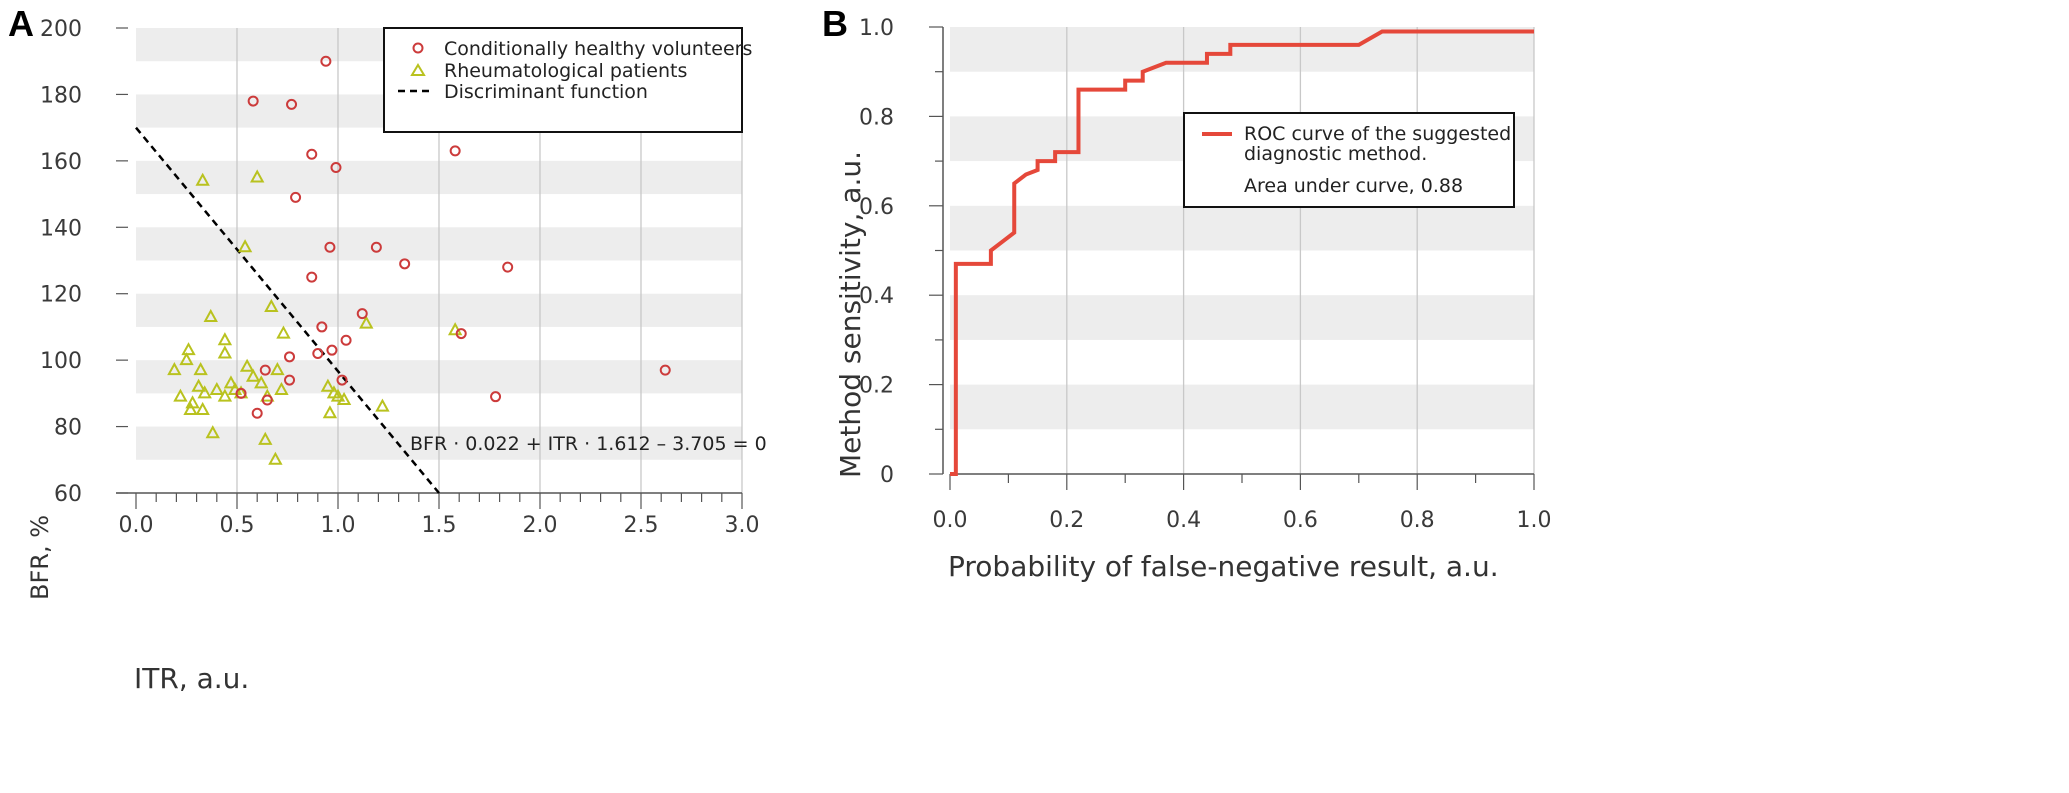 Image resolution: width=2069 pixels, height=793 pixels. Describe the element at coordinates (61, 295) in the screenshot. I see `panel-a-y-tick-label: 120` at that location.